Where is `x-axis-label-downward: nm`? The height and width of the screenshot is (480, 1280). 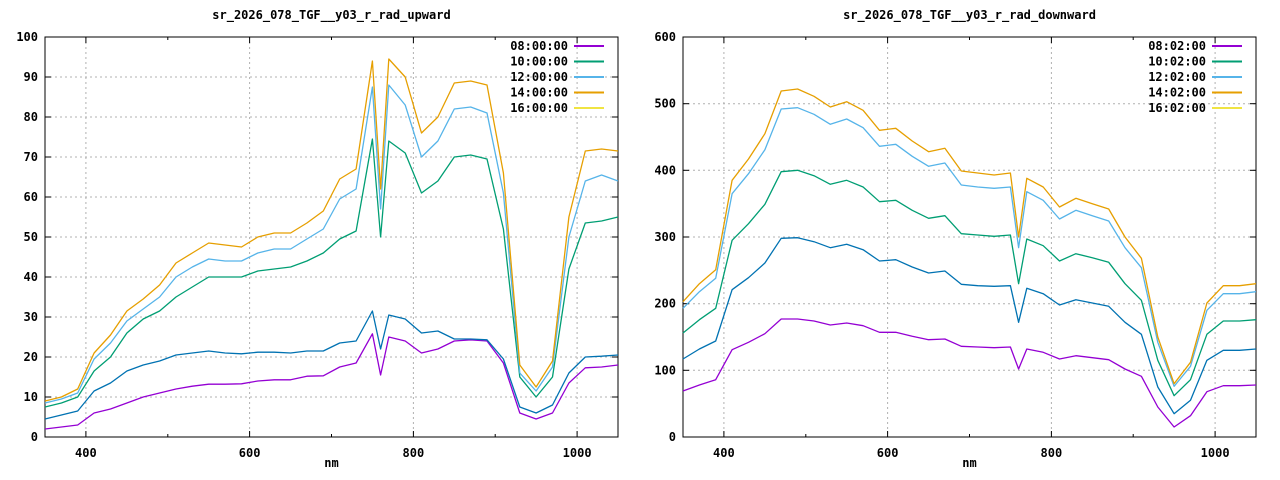
x-axis-label-downward: nm is located at coordinates (969, 463).